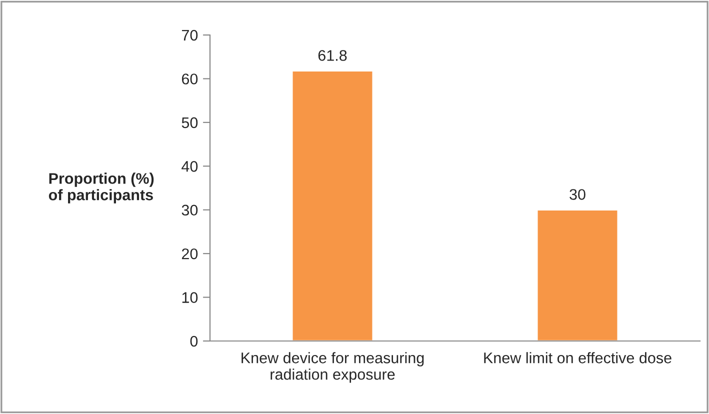 This screenshot has width=709, height=414. Describe the element at coordinates (190, 210) in the screenshot. I see `y-tick-label: 30` at that location.